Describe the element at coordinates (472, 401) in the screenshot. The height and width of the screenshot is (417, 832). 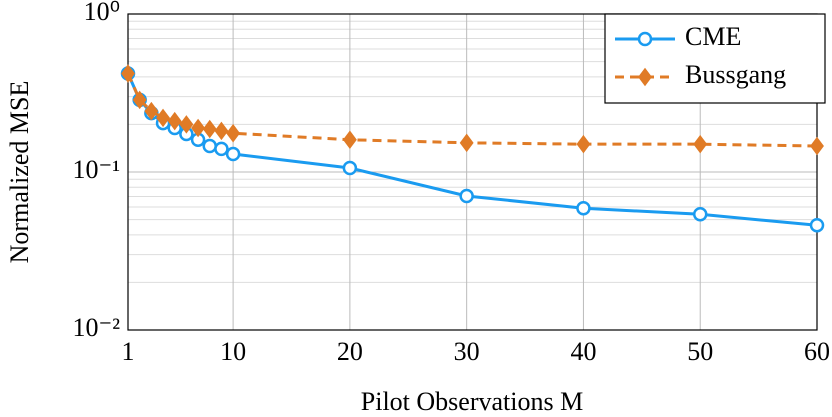
I see `x-axis-label: Pilot Observations M` at that location.